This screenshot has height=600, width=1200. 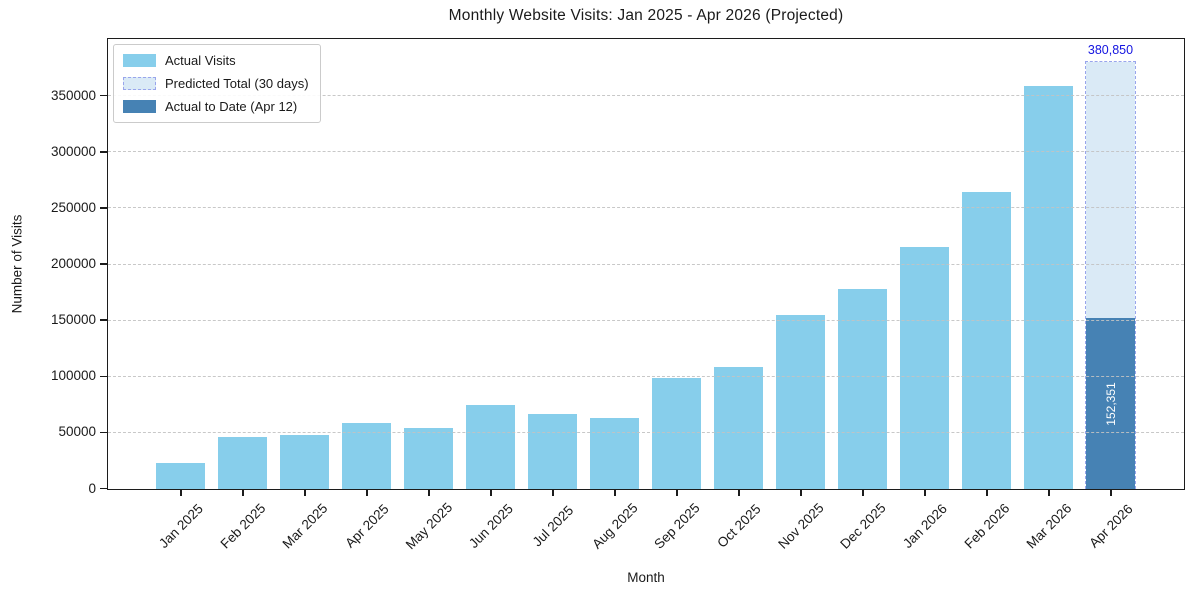 I want to click on x-tick-label-mar-2026: Mar 2026, so click(x=1049, y=526).